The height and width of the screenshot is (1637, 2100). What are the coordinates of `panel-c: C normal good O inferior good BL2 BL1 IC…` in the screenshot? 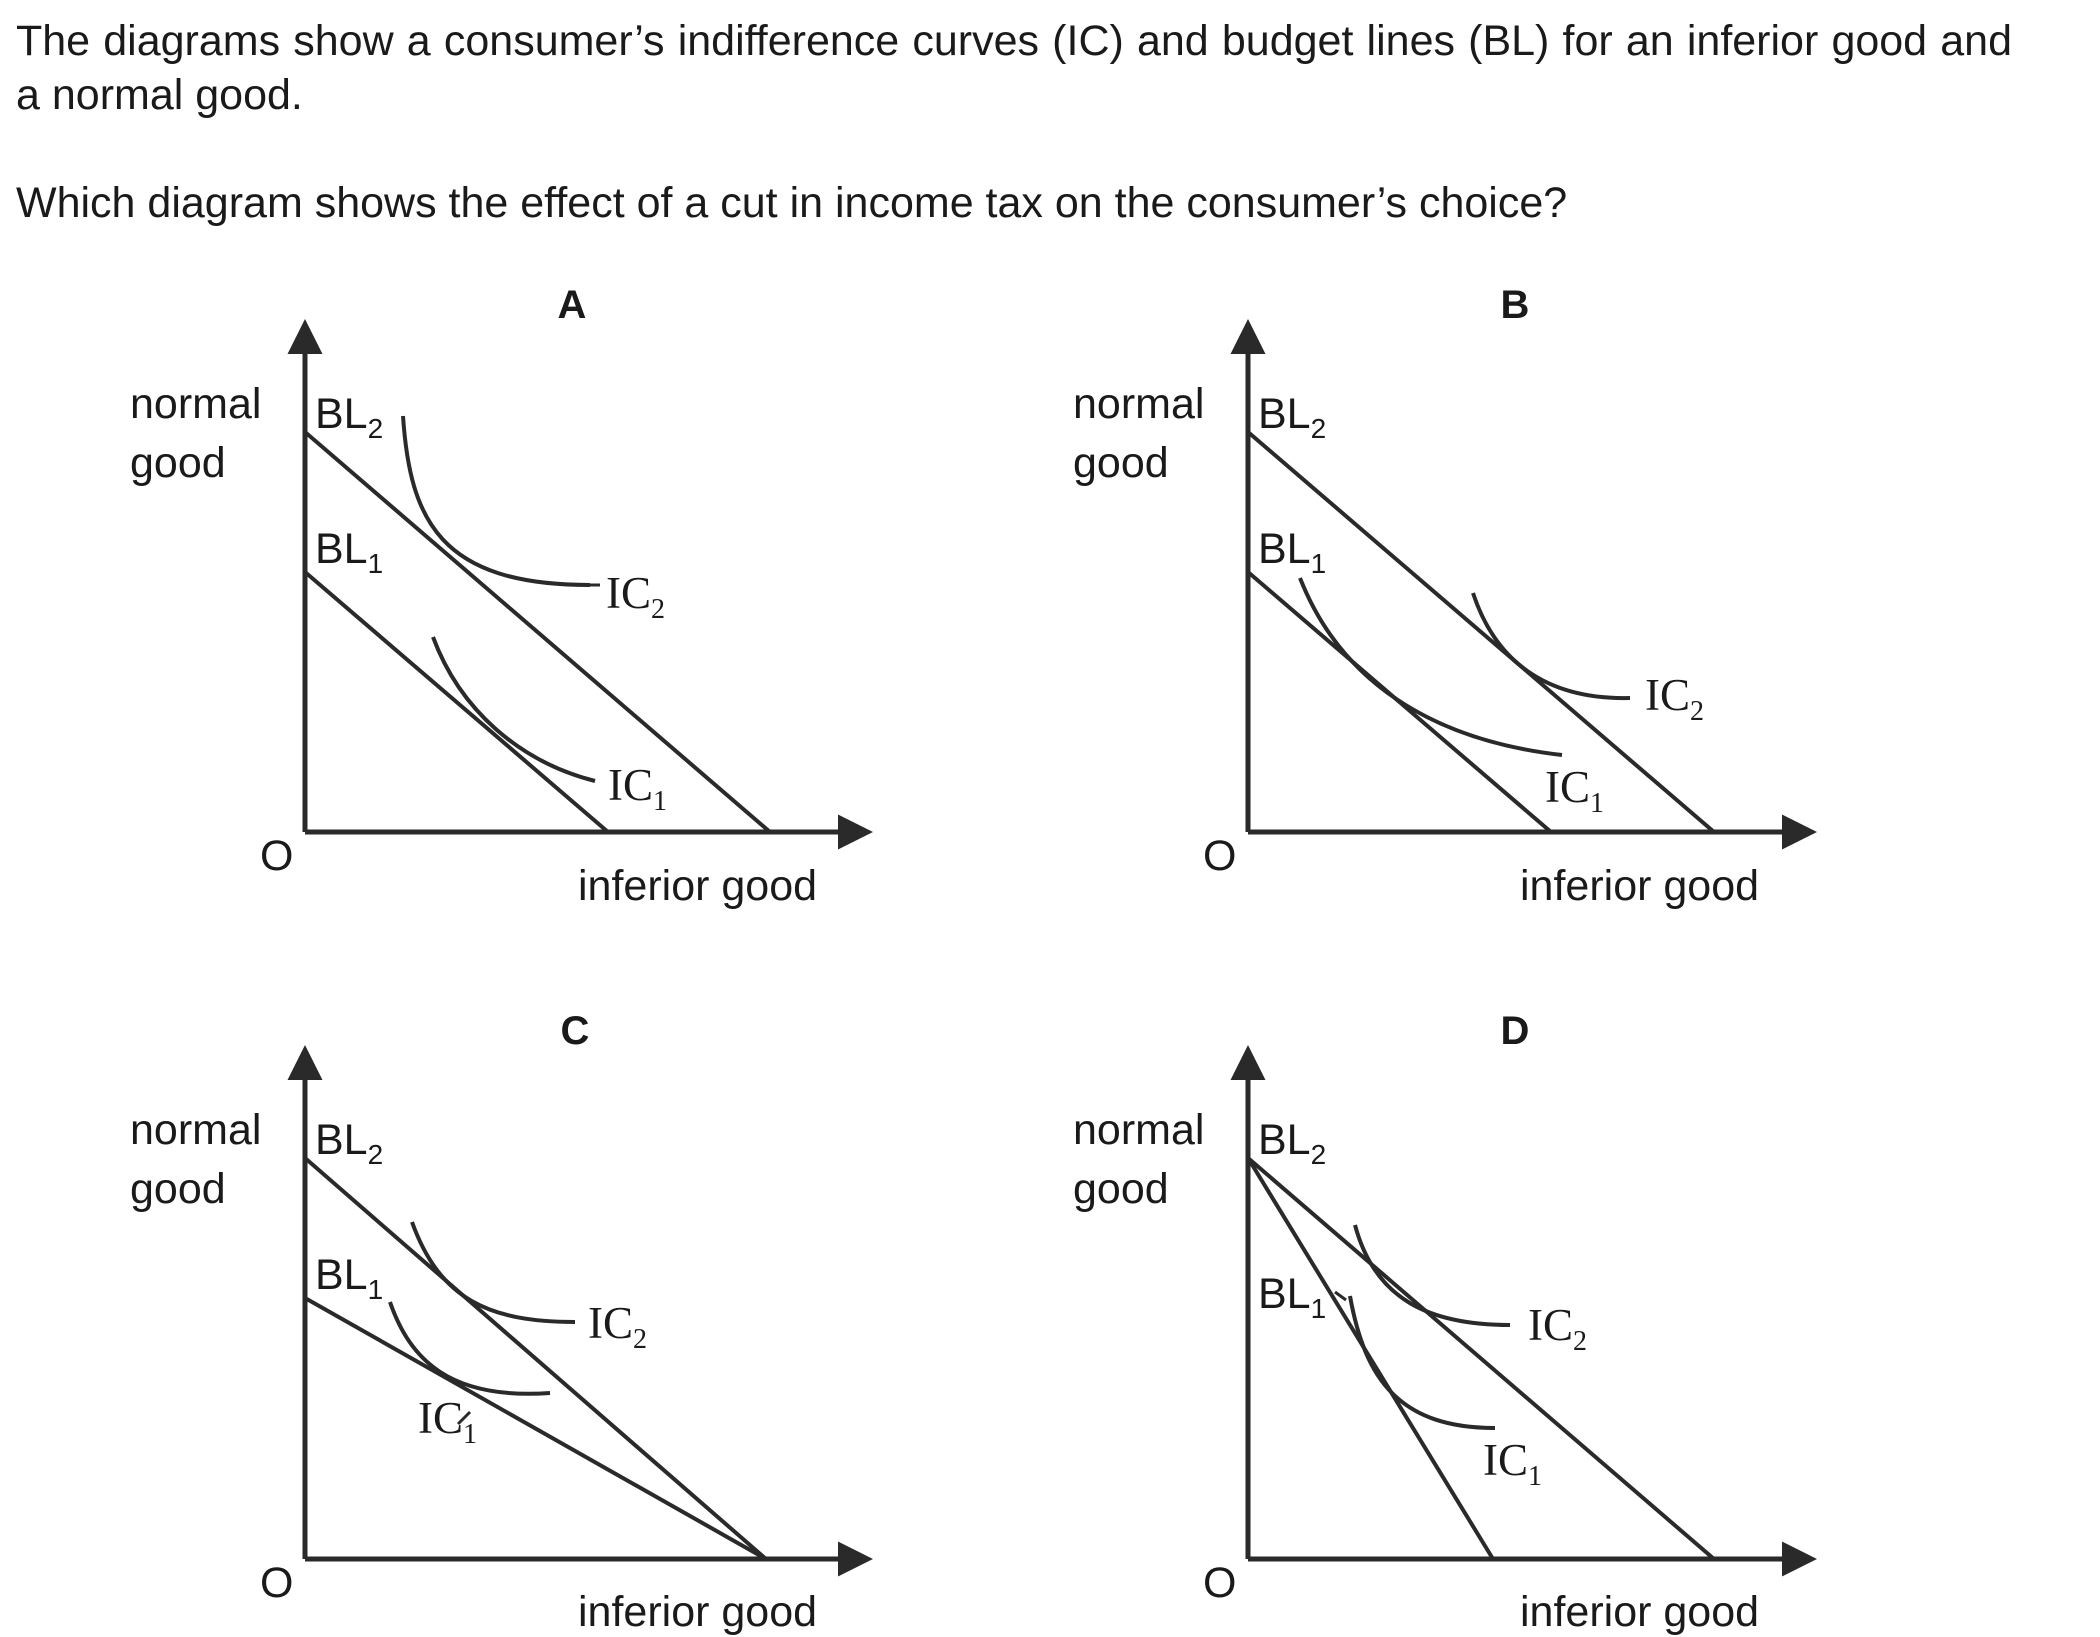 It's located at (501, 1322).